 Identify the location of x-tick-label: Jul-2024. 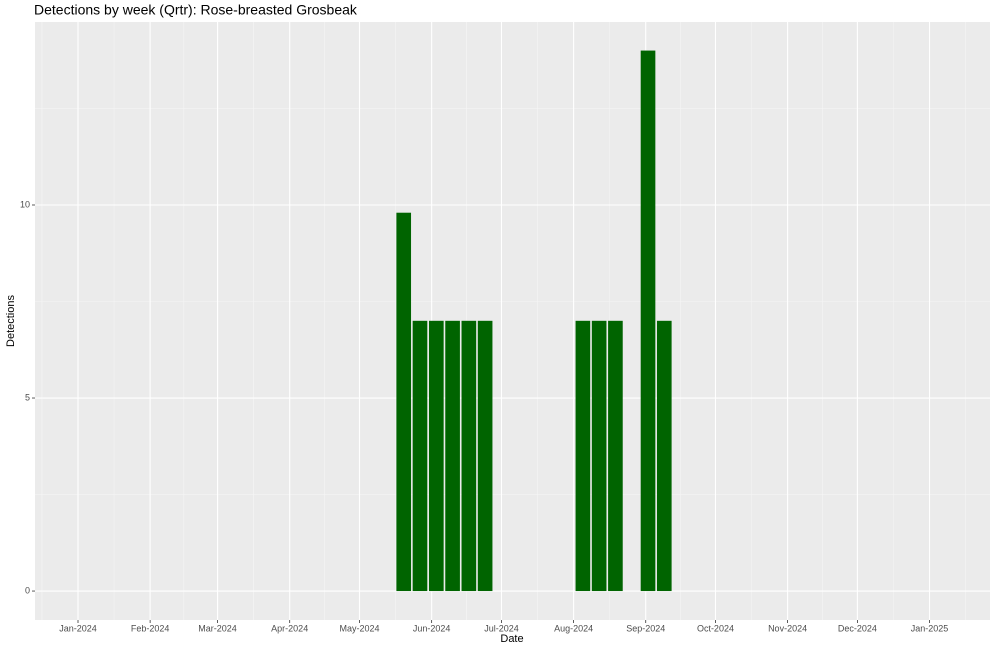
(501, 628).